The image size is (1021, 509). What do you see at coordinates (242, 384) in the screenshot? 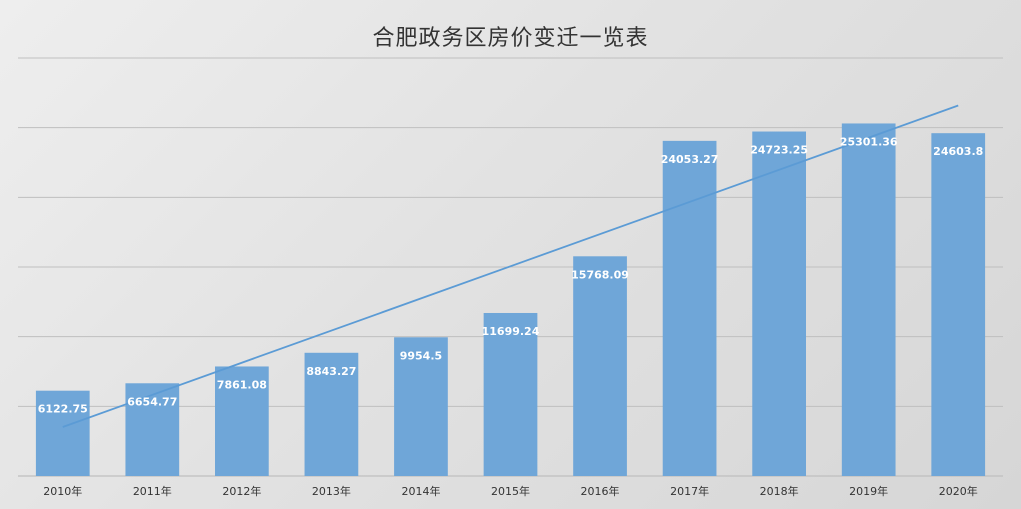
I see `data-label: 7861.08` at bounding box center [242, 384].